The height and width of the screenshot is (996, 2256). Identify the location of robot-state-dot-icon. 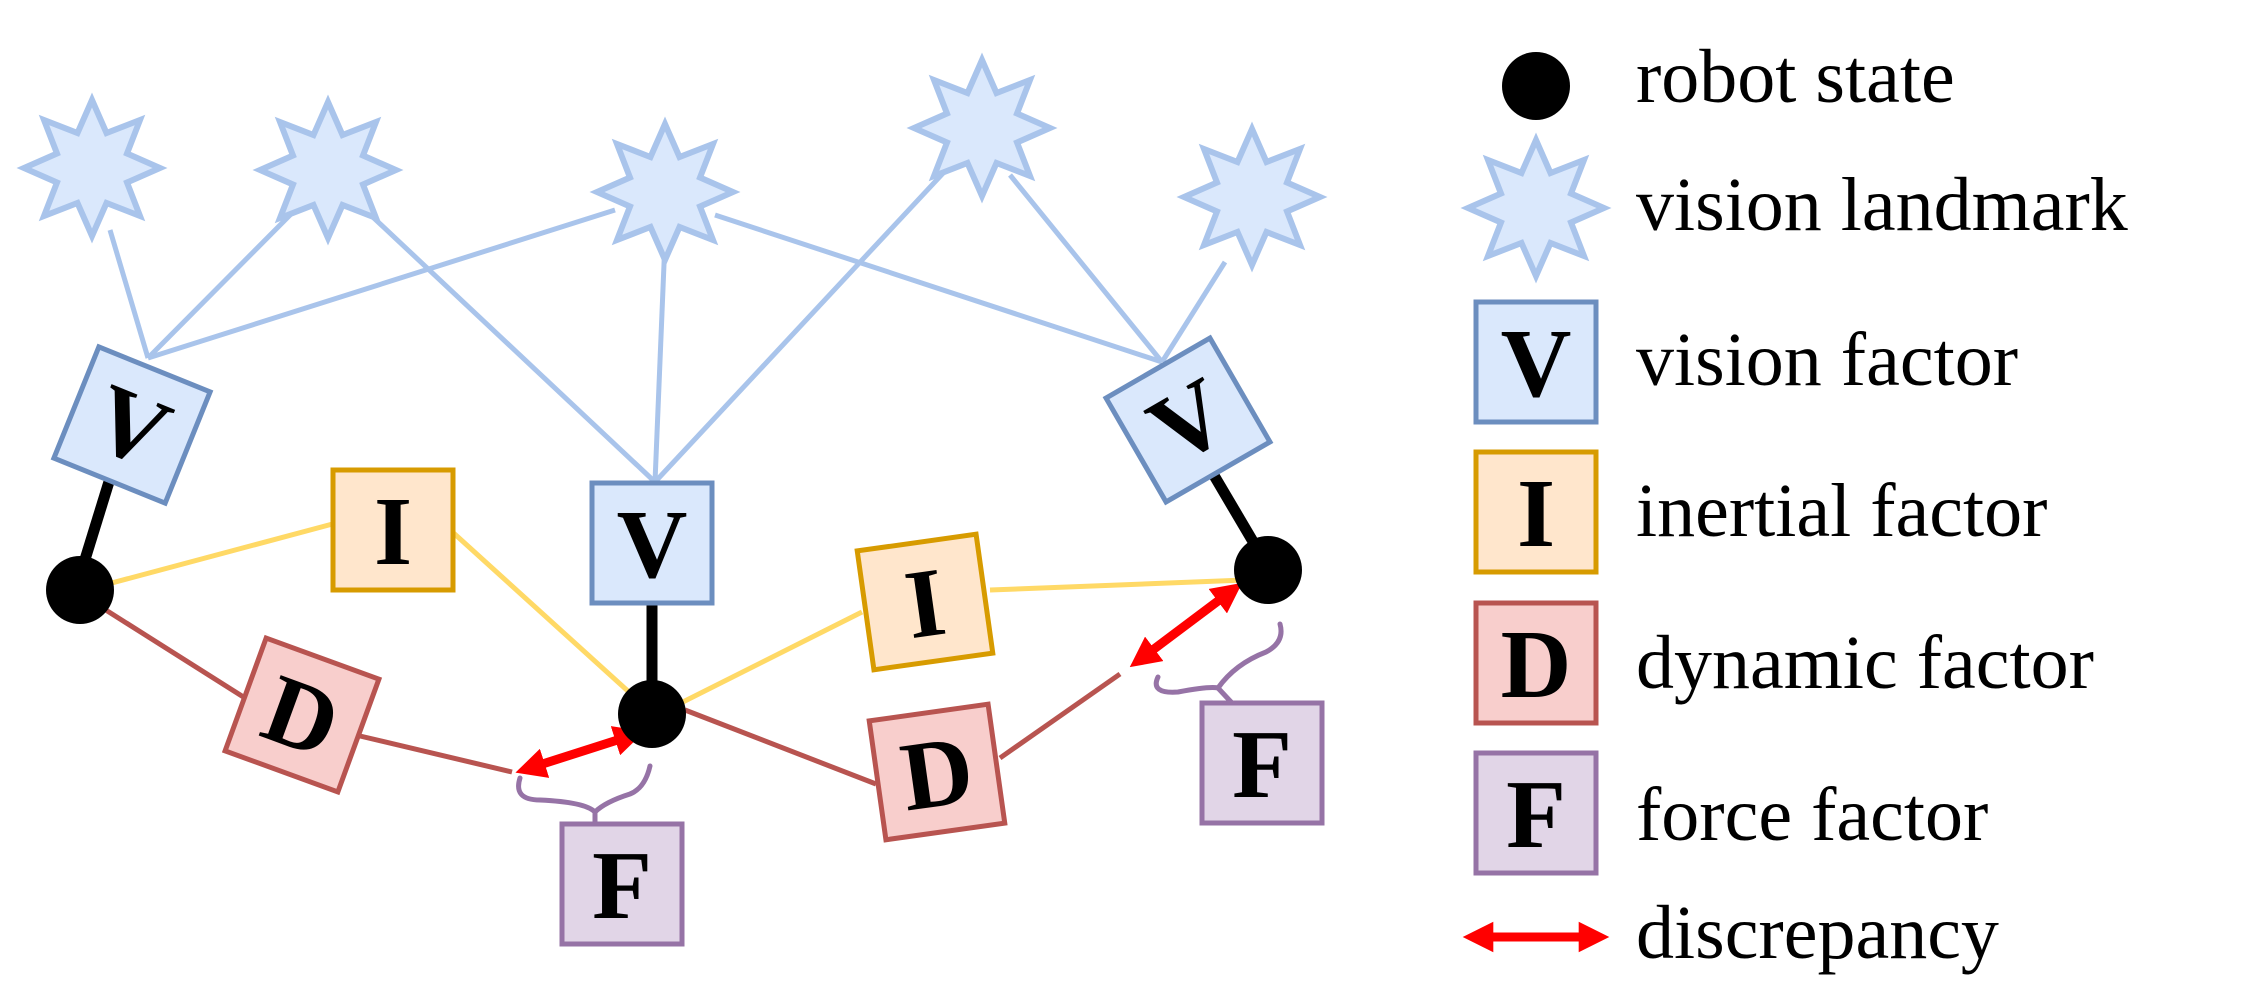
(1536, 86).